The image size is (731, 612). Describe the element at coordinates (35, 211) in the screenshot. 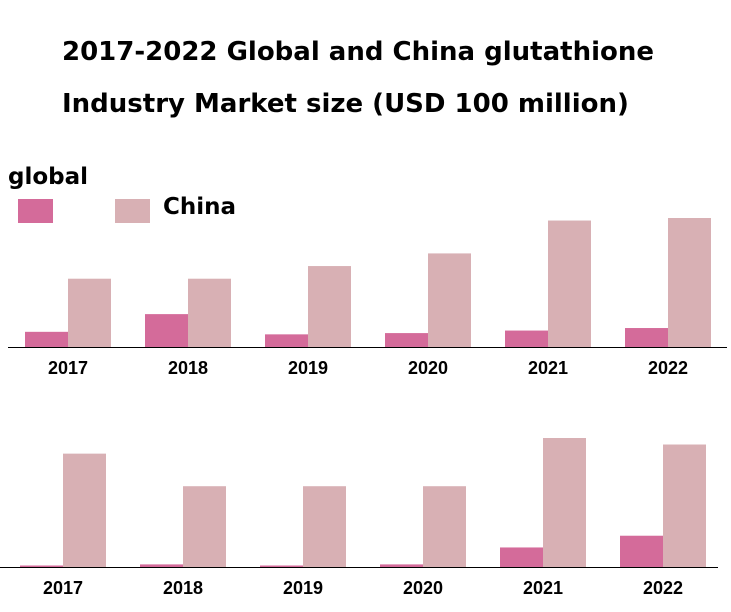

I see `legend-global-swatch` at that location.